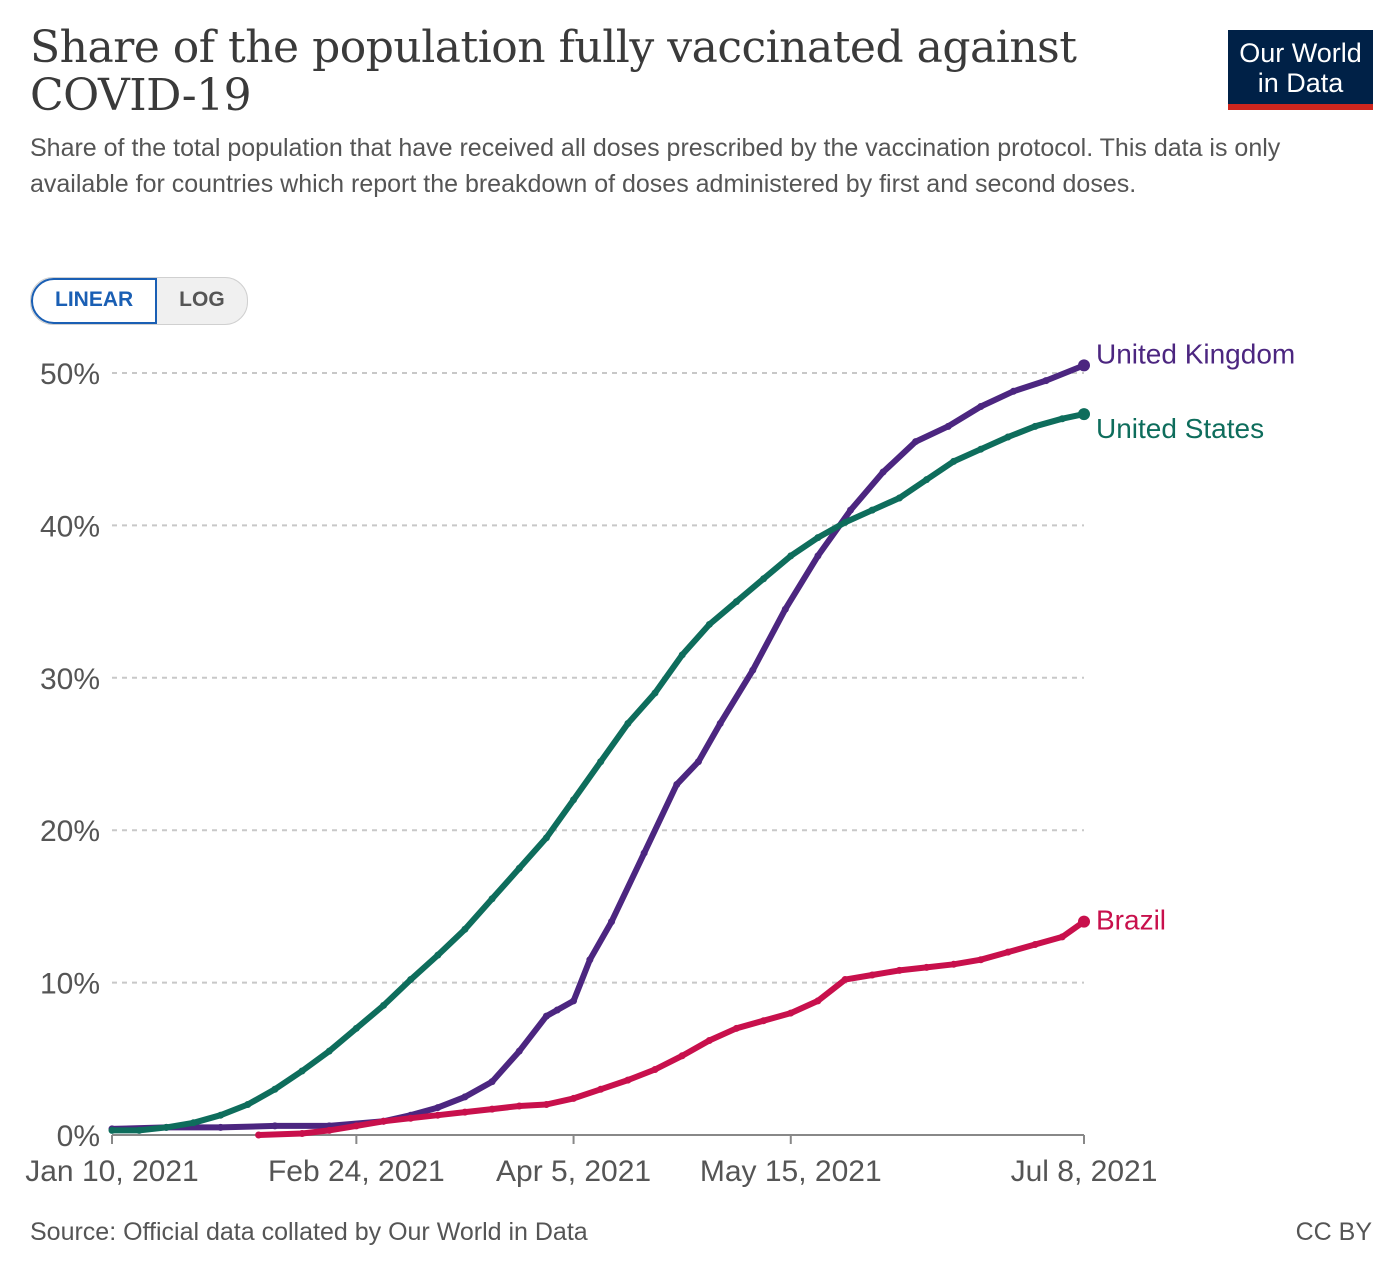 Image resolution: width=1400 pixels, height=1269 pixels. I want to click on linear-scale-button: LINEAR, so click(94, 301).